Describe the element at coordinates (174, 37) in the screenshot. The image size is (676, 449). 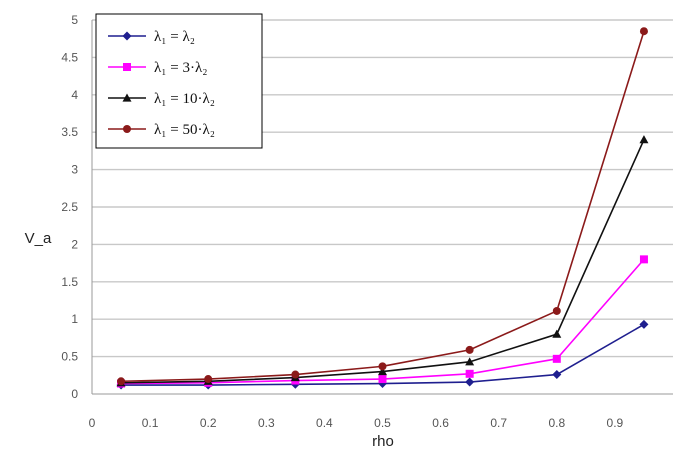
I see `legend-label: λ₁ = λ₂` at that location.